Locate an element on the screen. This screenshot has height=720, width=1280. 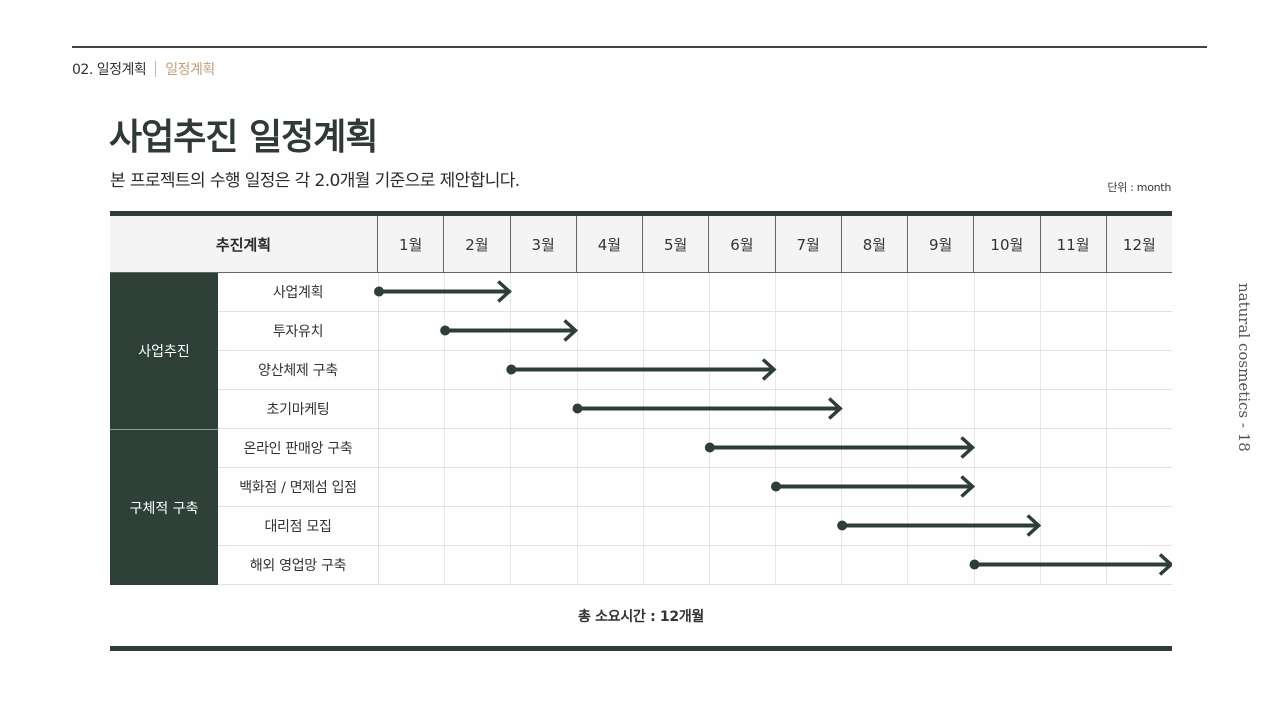
top-rule is located at coordinates (639, 47).